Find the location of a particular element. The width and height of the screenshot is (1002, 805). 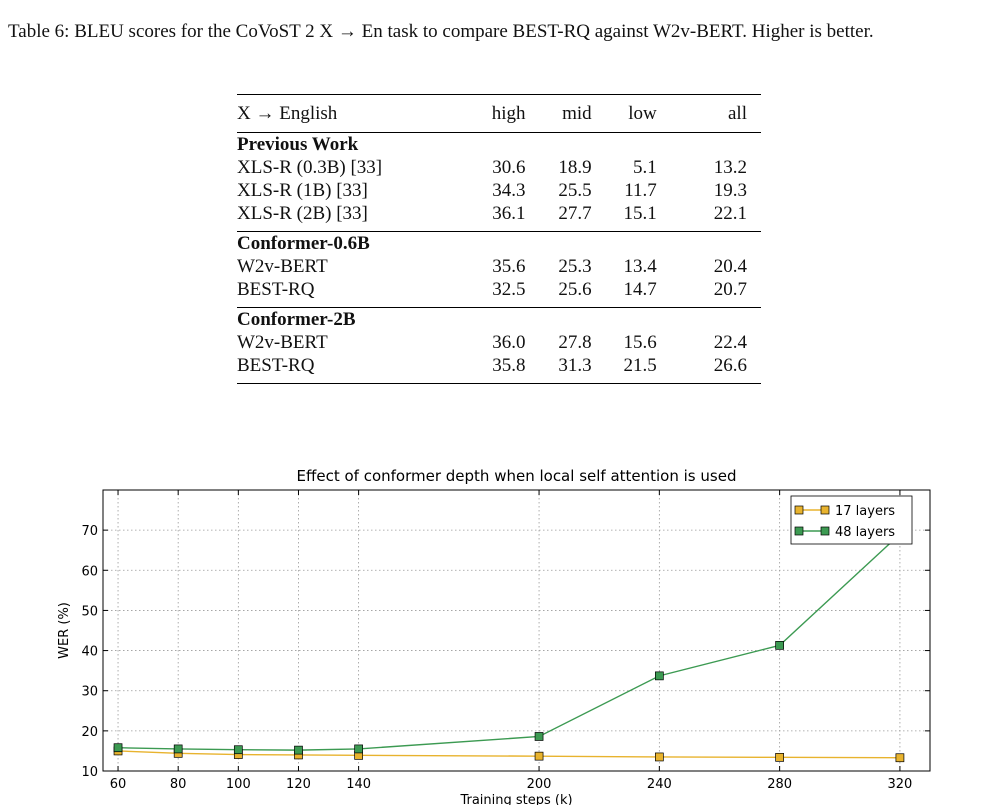

cell-high: 35.8 is located at coordinates (509, 365).